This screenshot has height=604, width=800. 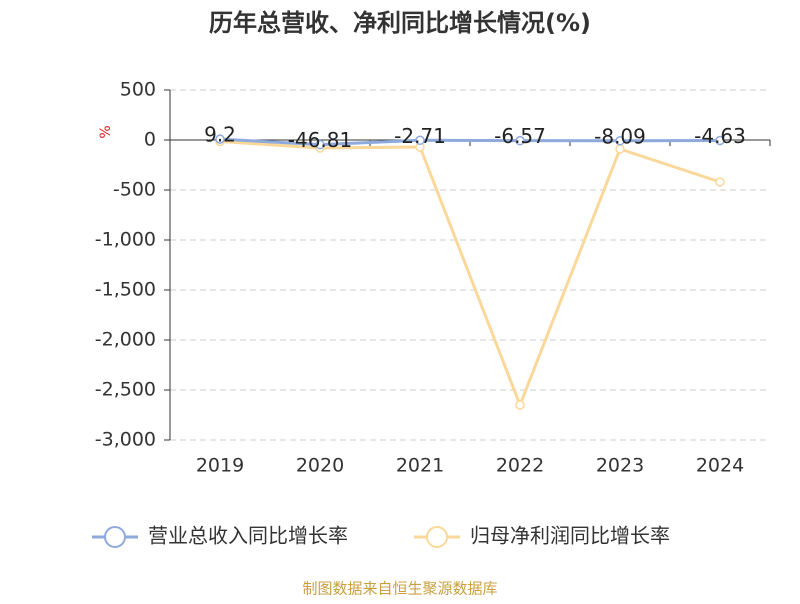 What do you see at coordinates (106, 131) in the screenshot?
I see `y-unit: %` at bounding box center [106, 131].